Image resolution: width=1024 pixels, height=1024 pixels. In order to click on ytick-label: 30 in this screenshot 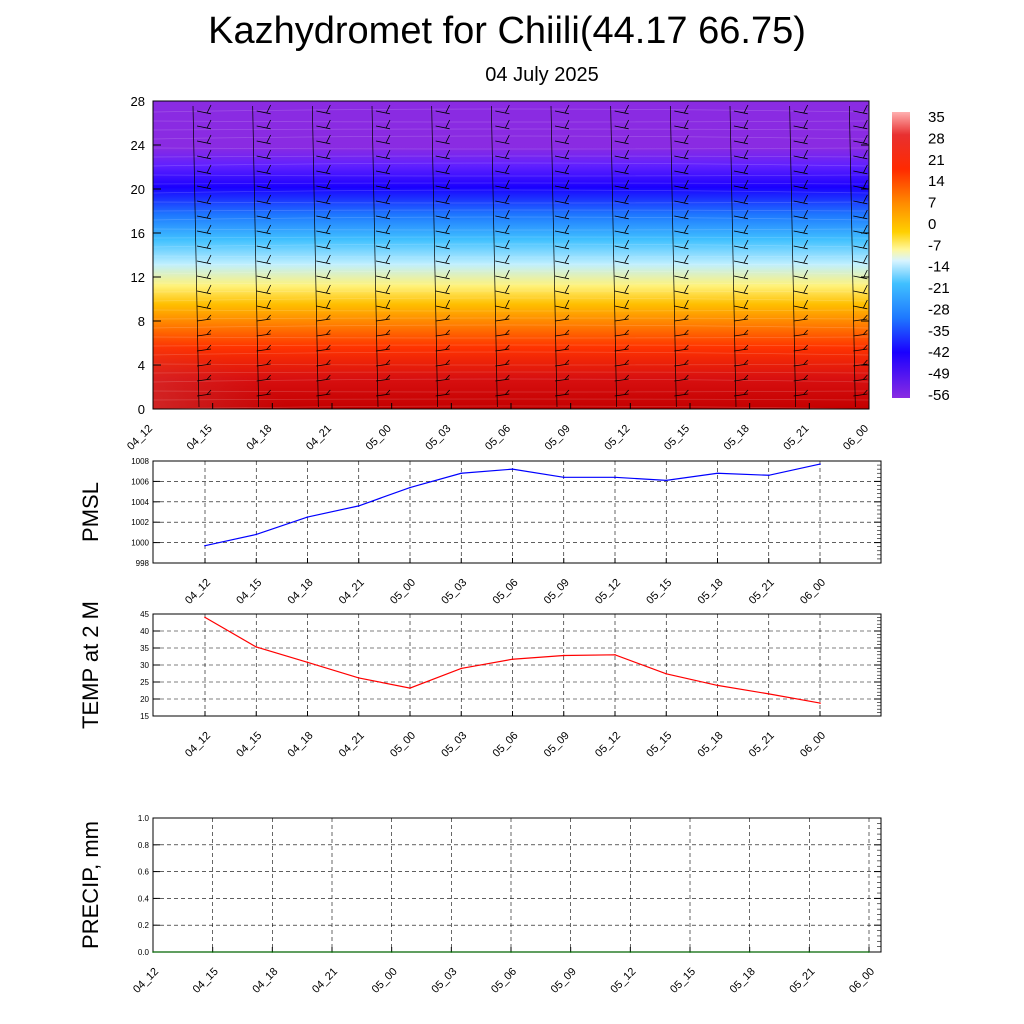, I will do `click(144, 665)`.